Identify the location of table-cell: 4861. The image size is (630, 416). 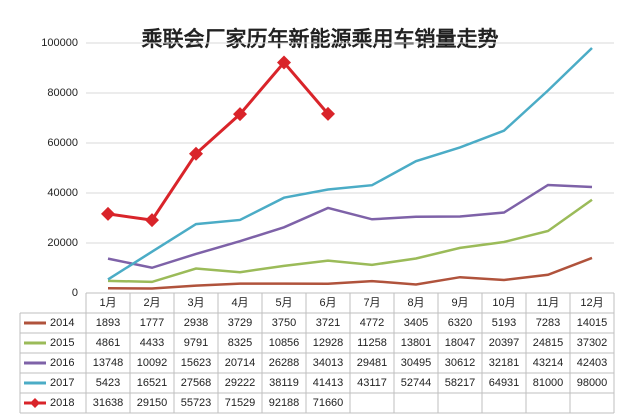
(108, 343).